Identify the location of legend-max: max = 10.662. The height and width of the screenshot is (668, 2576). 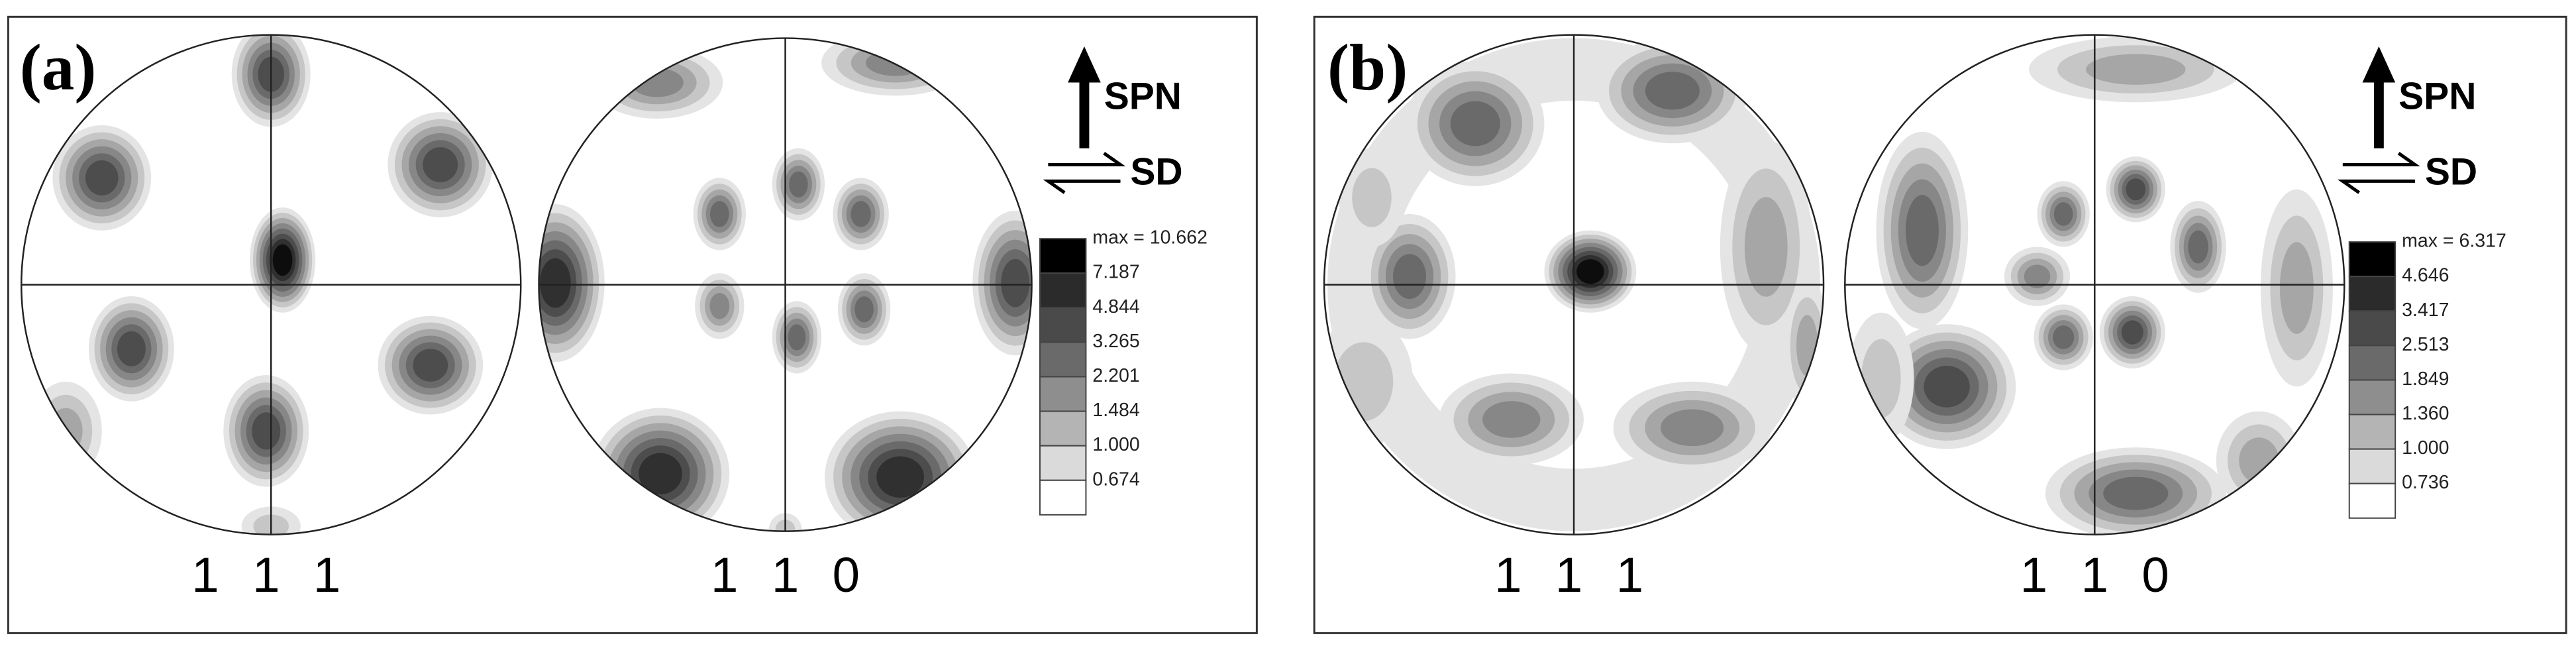
(1150, 238).